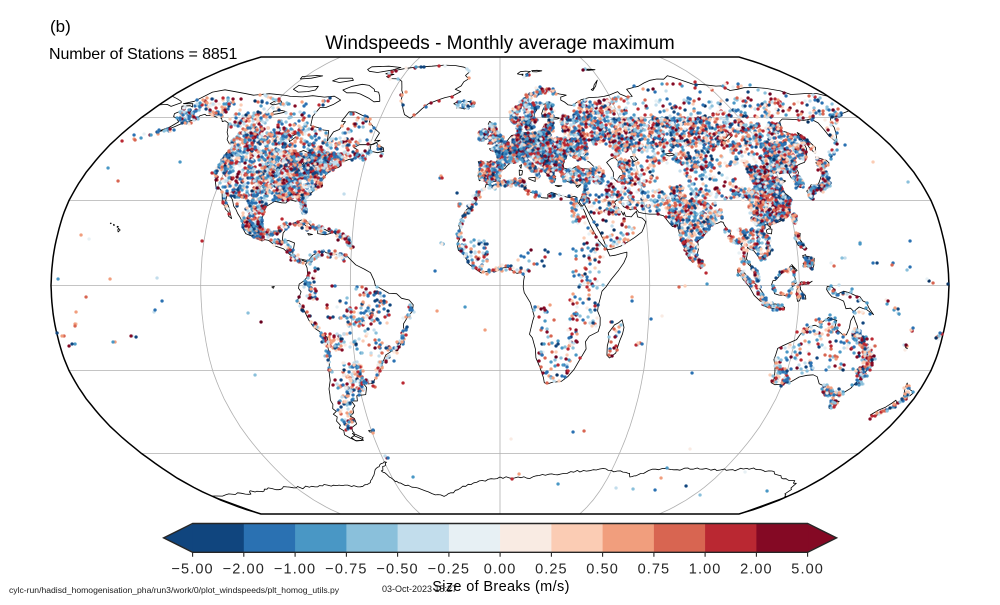 This screenshot has width=1000, height=605. I want to click on svg-text: −0.75, so click(346, 569).